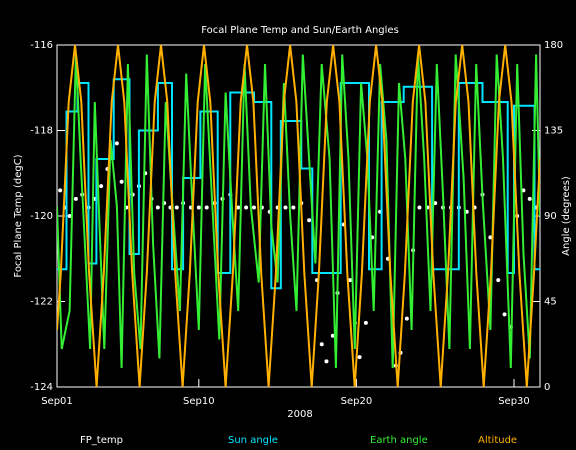 This screenshot has height=450, width=576. What do you see at coordinates (57, 401) in the screenshot?
I see `x-tick-label: Sep01` at bounding box center [57, 401].